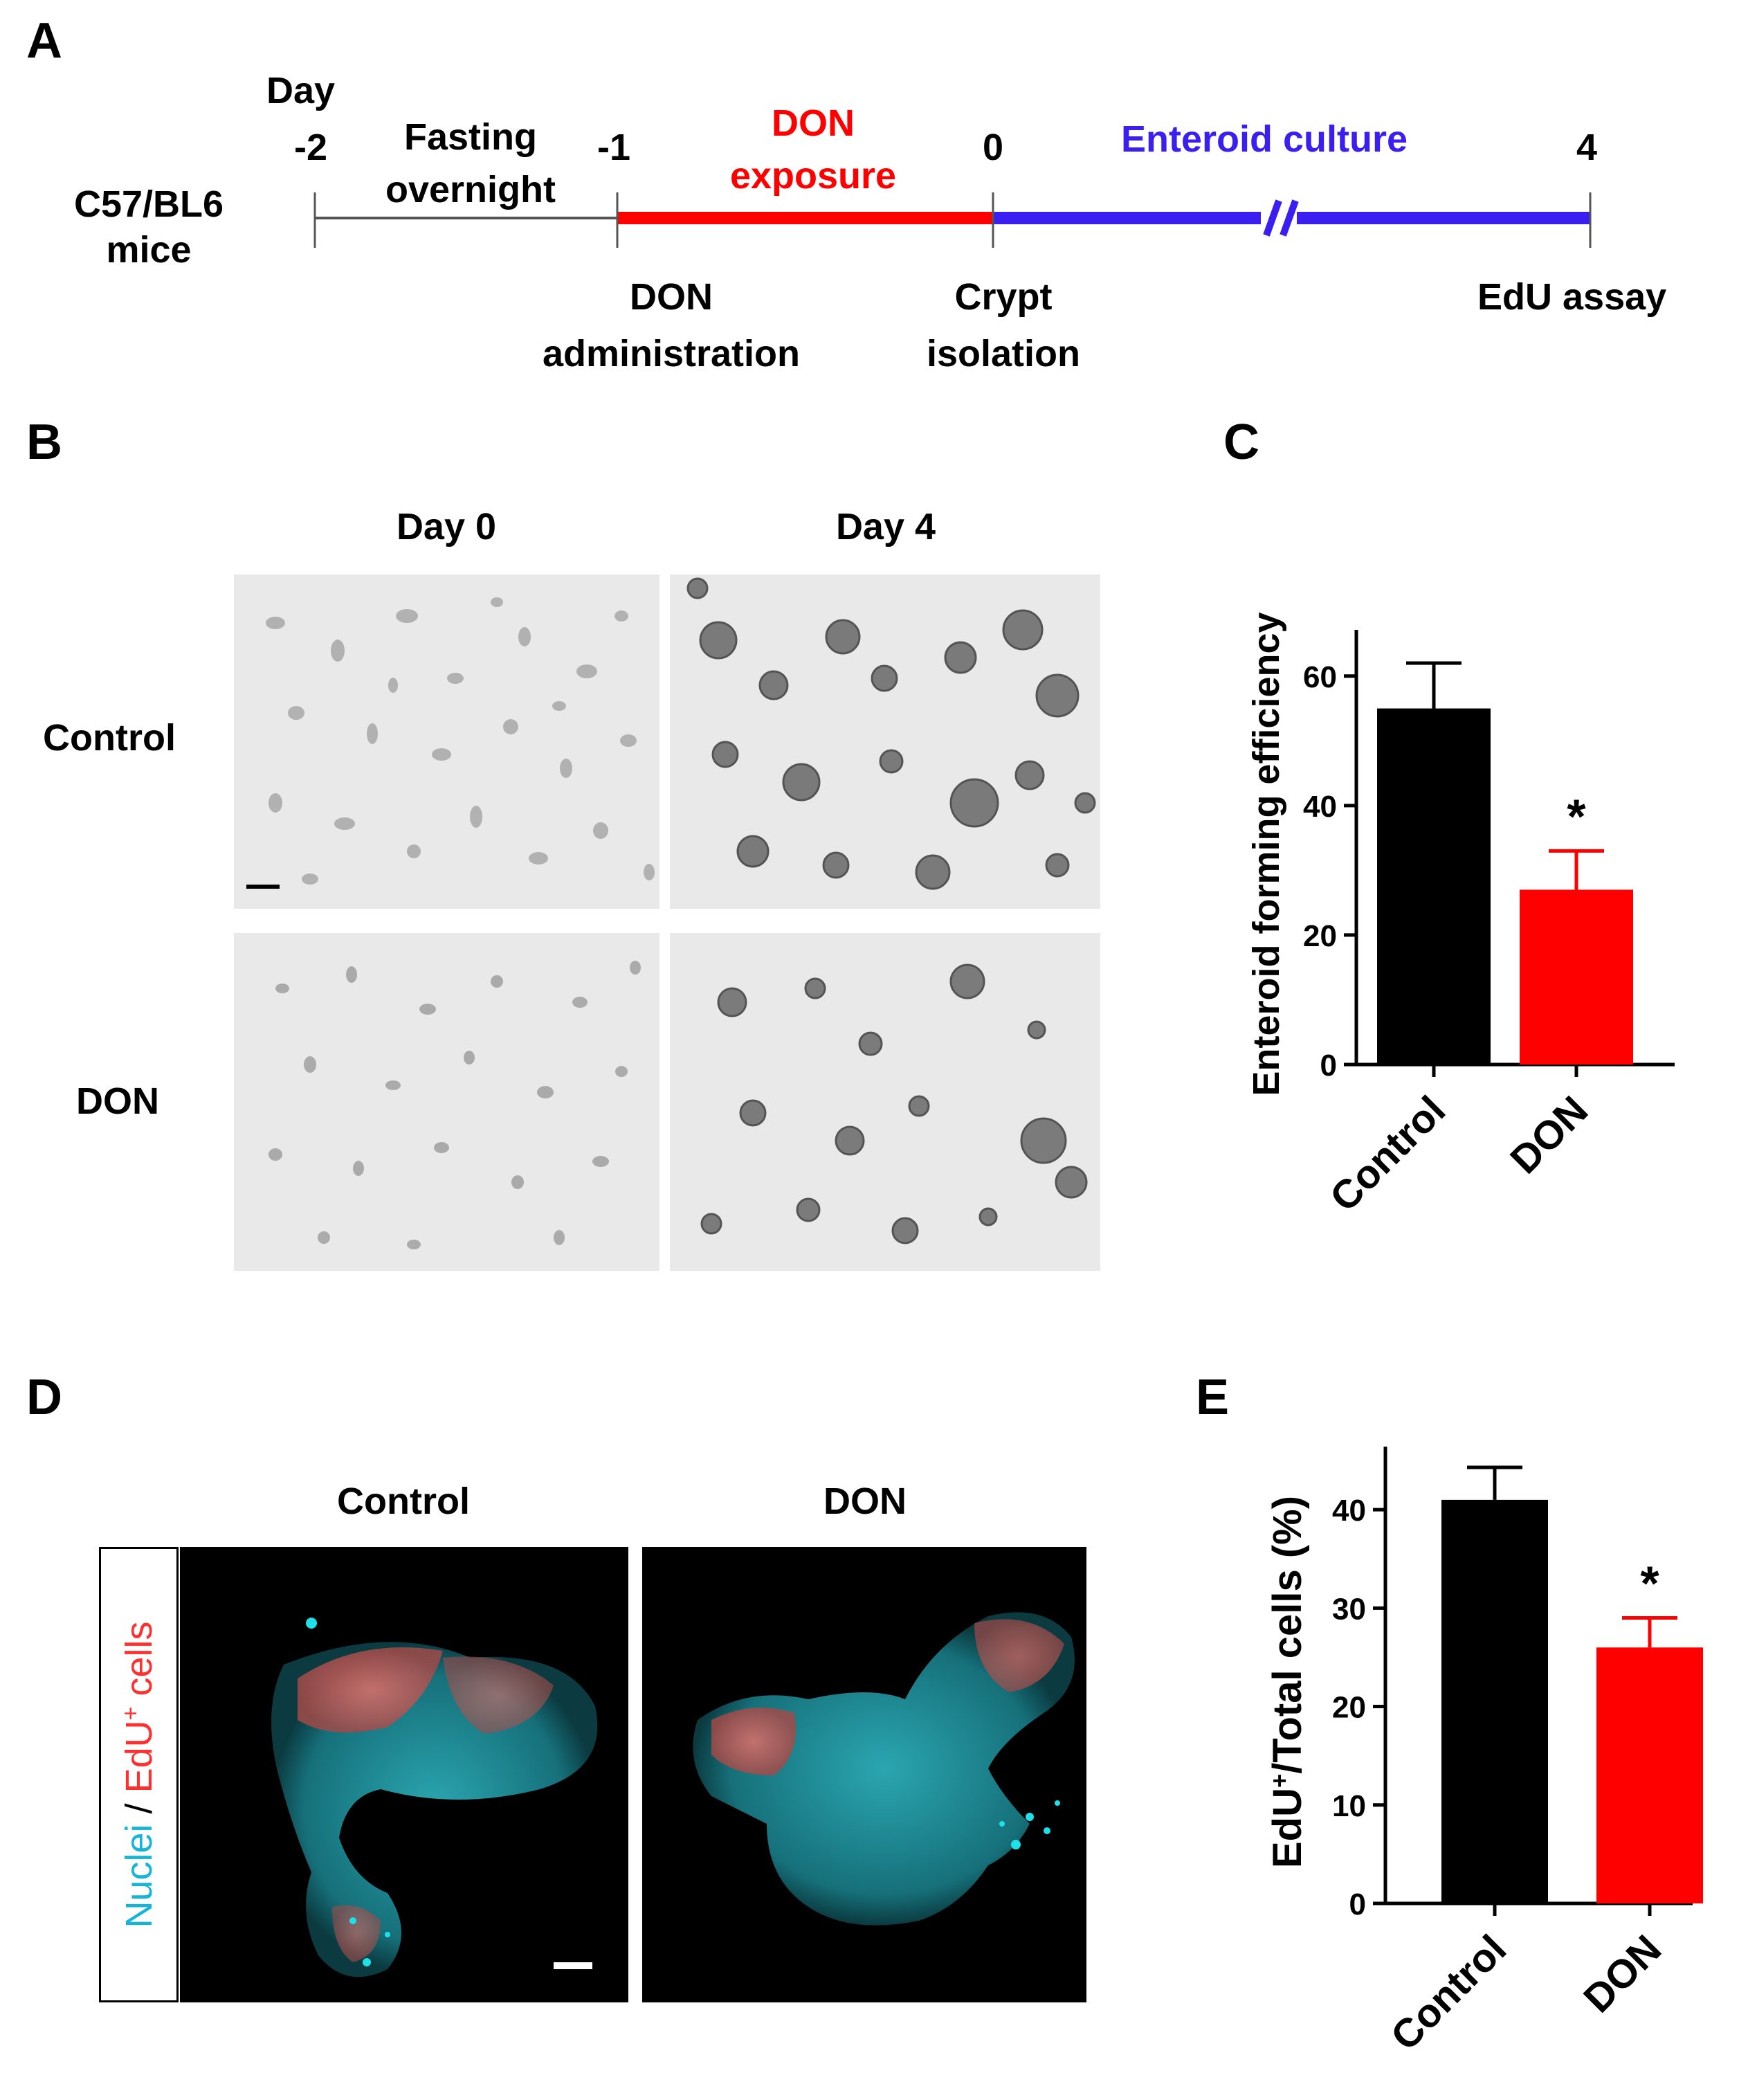 Image resolution: width=1748 pixels, height=2100 pixels. I want to click on row-label-don: DON, so click(117, 1101).